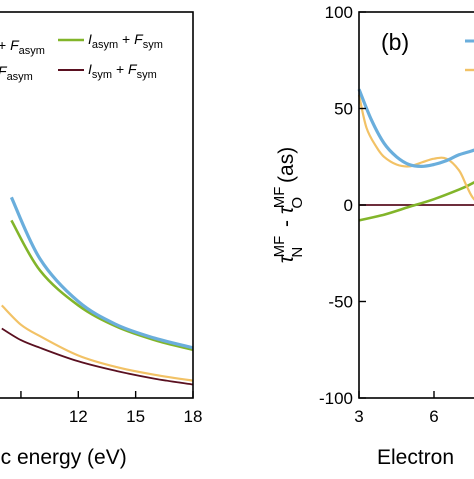  Describe the element at coordinates (415, 128) in the screenshot. I see `panel-b-series-blue` at that location.